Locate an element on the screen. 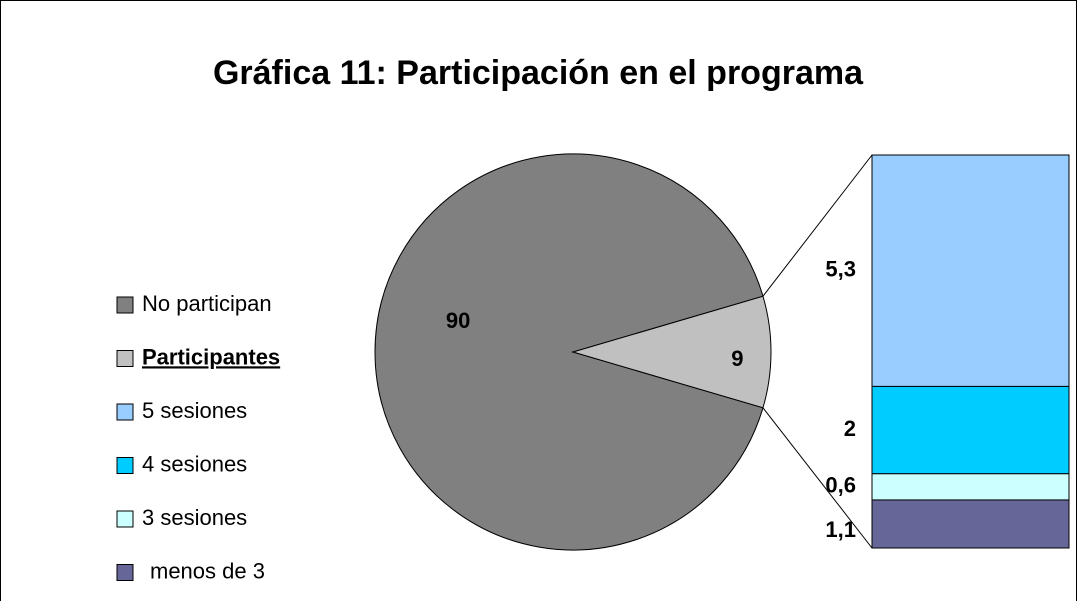 This screenshot has height=601, width=1077. chart-title: Gráfica 11: Participación en el programa is located at coordinates (538, 73).